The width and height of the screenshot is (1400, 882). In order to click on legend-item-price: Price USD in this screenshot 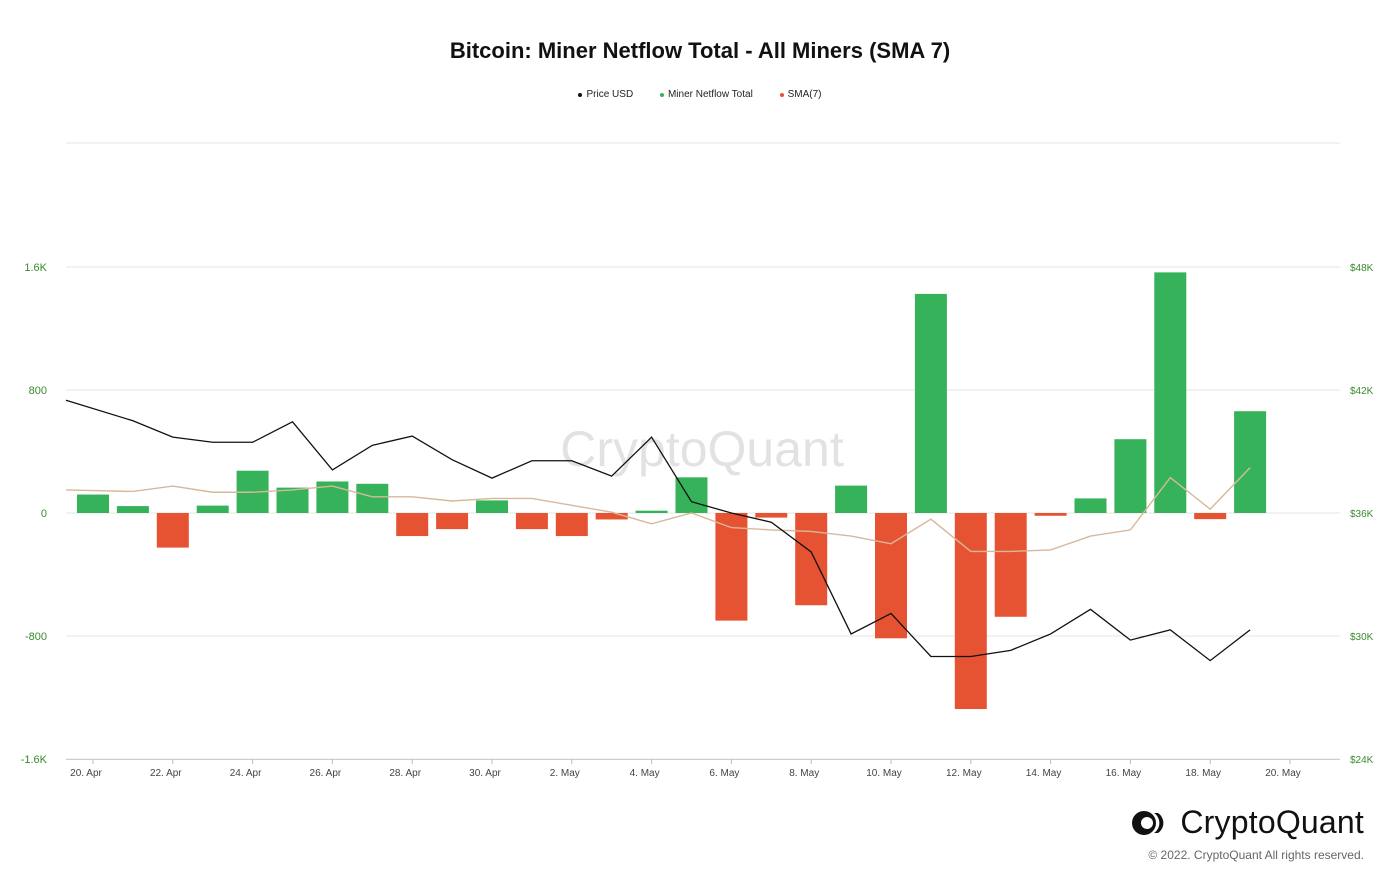, I will do `click(605, 94)`.